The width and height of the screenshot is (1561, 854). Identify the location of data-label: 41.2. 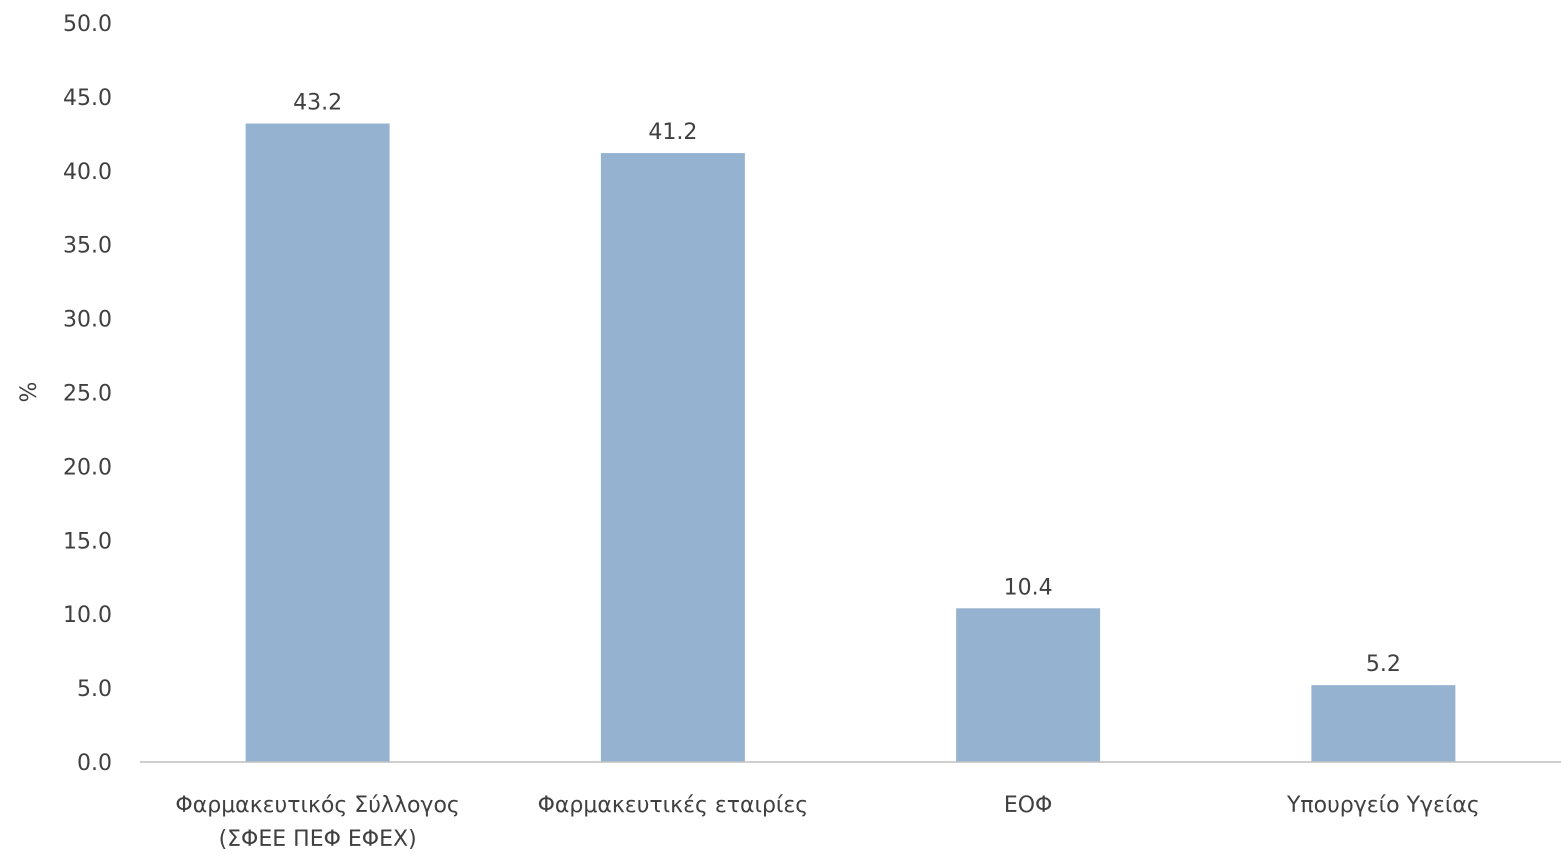
(672, 132).